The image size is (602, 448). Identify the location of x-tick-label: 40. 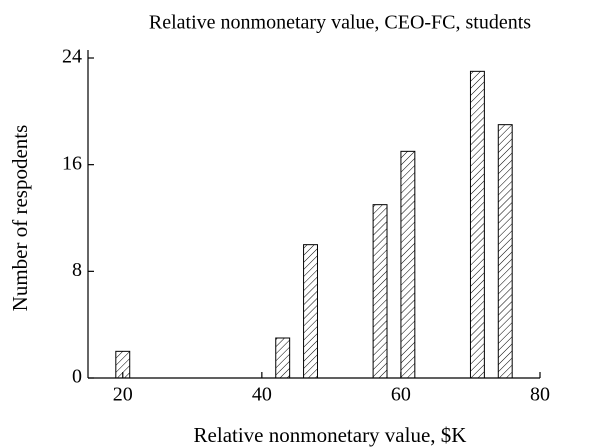
(262, 395).